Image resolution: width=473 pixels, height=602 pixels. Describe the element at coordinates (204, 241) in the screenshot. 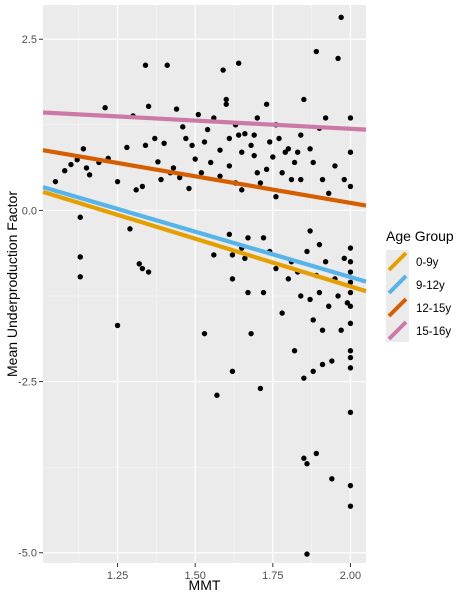

I see `fit-line-0-9y` at that location.